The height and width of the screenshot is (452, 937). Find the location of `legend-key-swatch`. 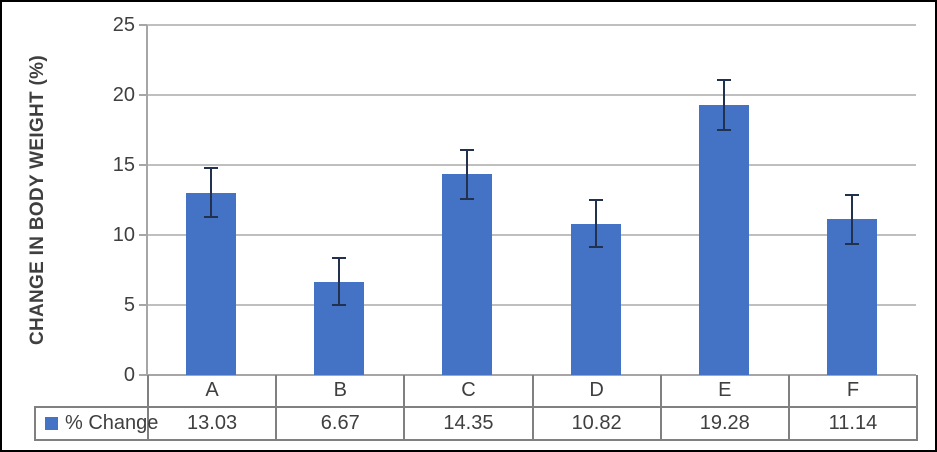

legend-key-swatch is located at coordinates (51, 423).